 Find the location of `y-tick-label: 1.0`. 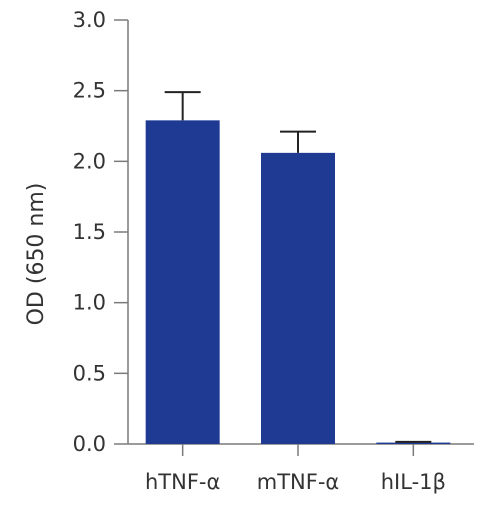

y-tick-label: 1.0 is located at coordinates (89, 303).